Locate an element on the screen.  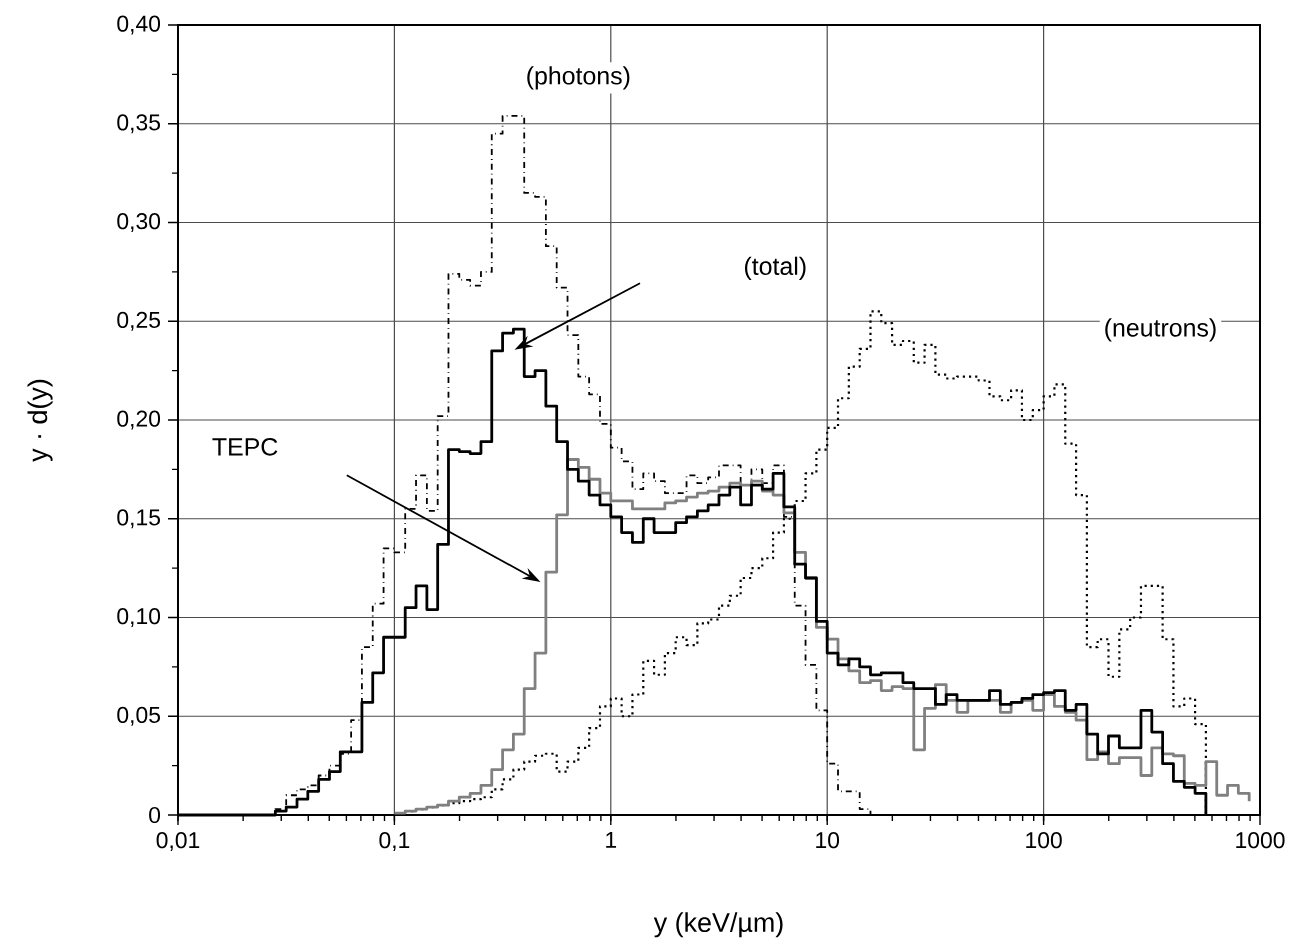
y-tick-label: 0,05 is located at coordinates (138, 716).